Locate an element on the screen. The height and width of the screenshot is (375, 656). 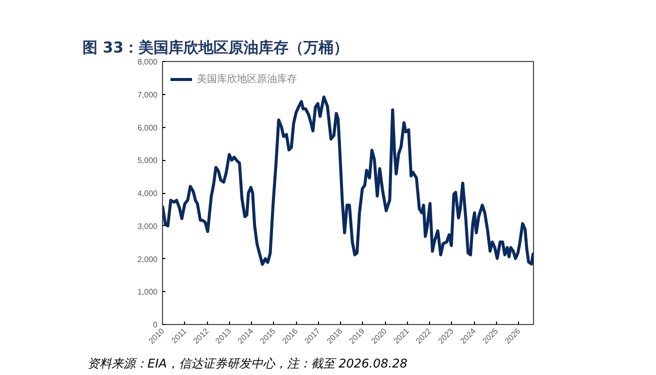
y-tick-label: 0 is located at coordinates (155, 325).